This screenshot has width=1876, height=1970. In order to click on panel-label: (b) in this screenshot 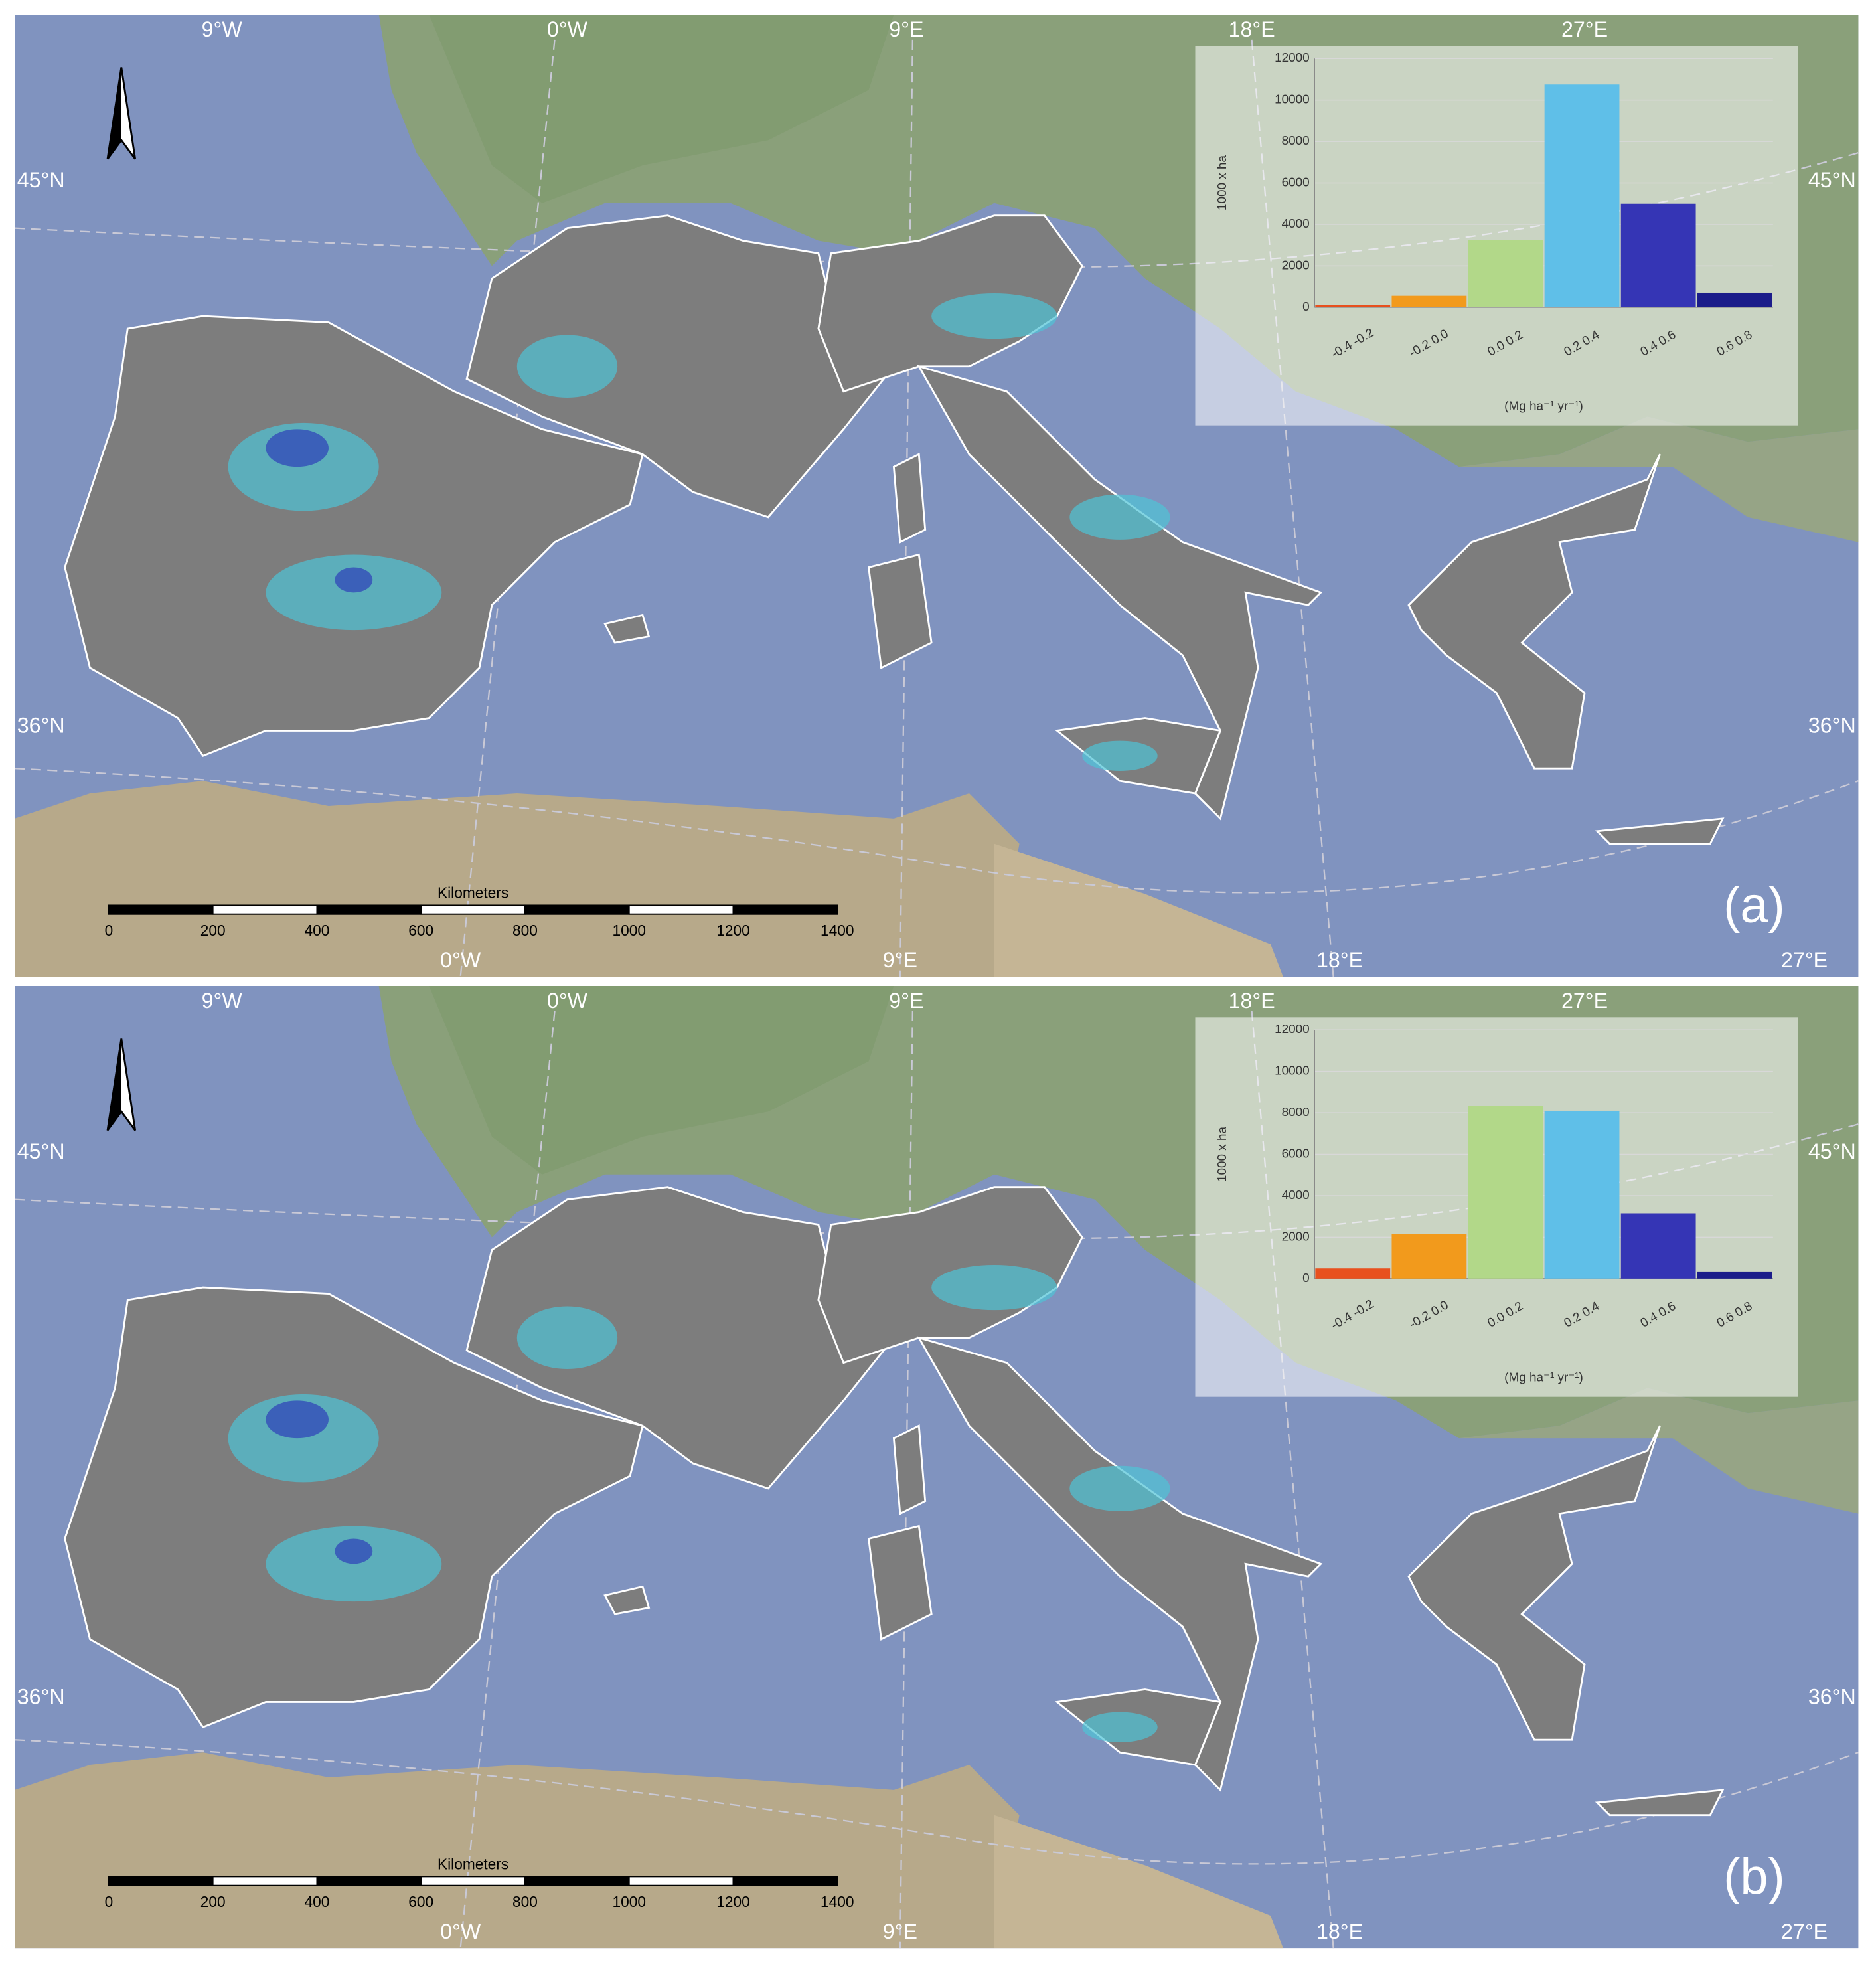, I will do `click(1754, 1876)`.